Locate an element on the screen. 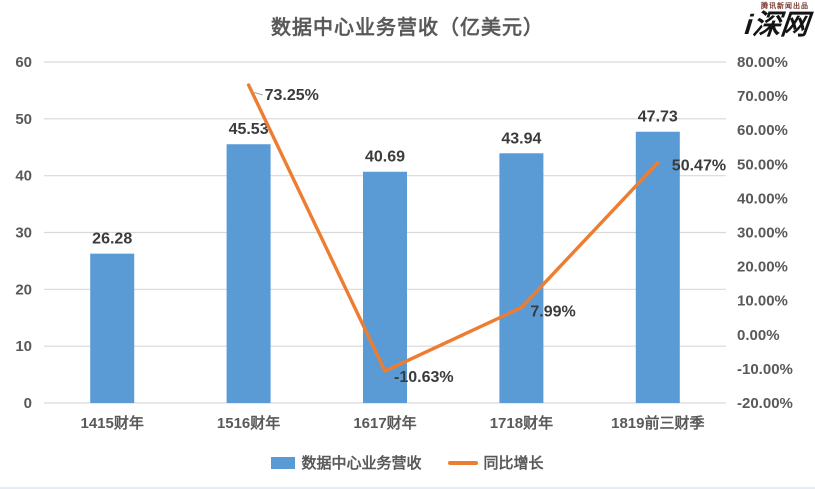  line-value-label: 73.25% is located at coordinates (292, 95).